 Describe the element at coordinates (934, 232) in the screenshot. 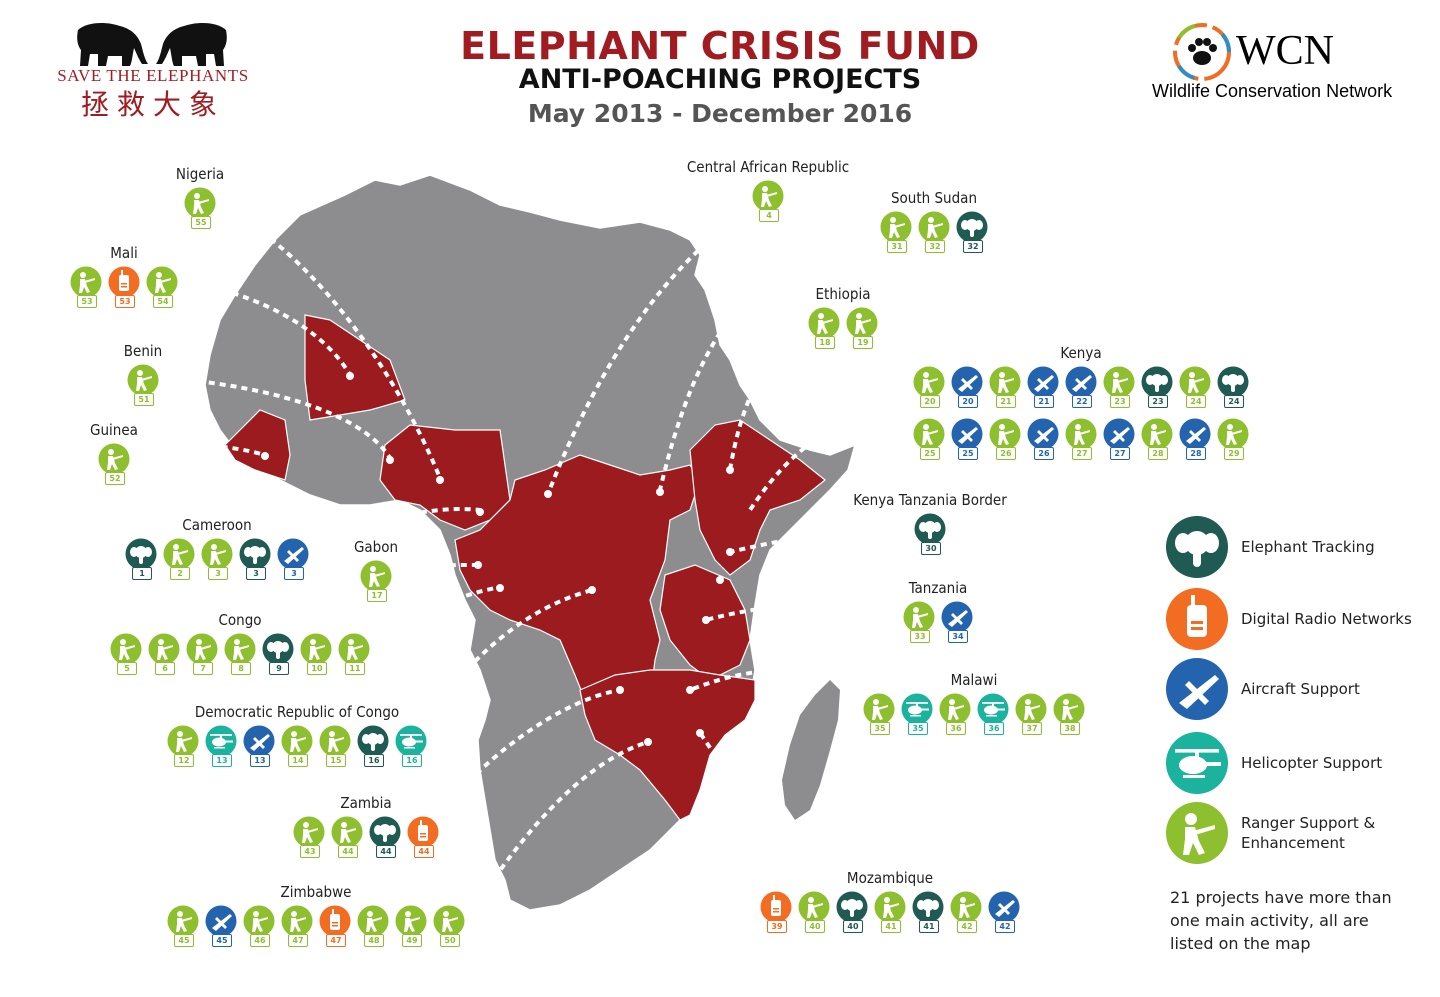

I see `project-icons: 31 32 32` at that location.